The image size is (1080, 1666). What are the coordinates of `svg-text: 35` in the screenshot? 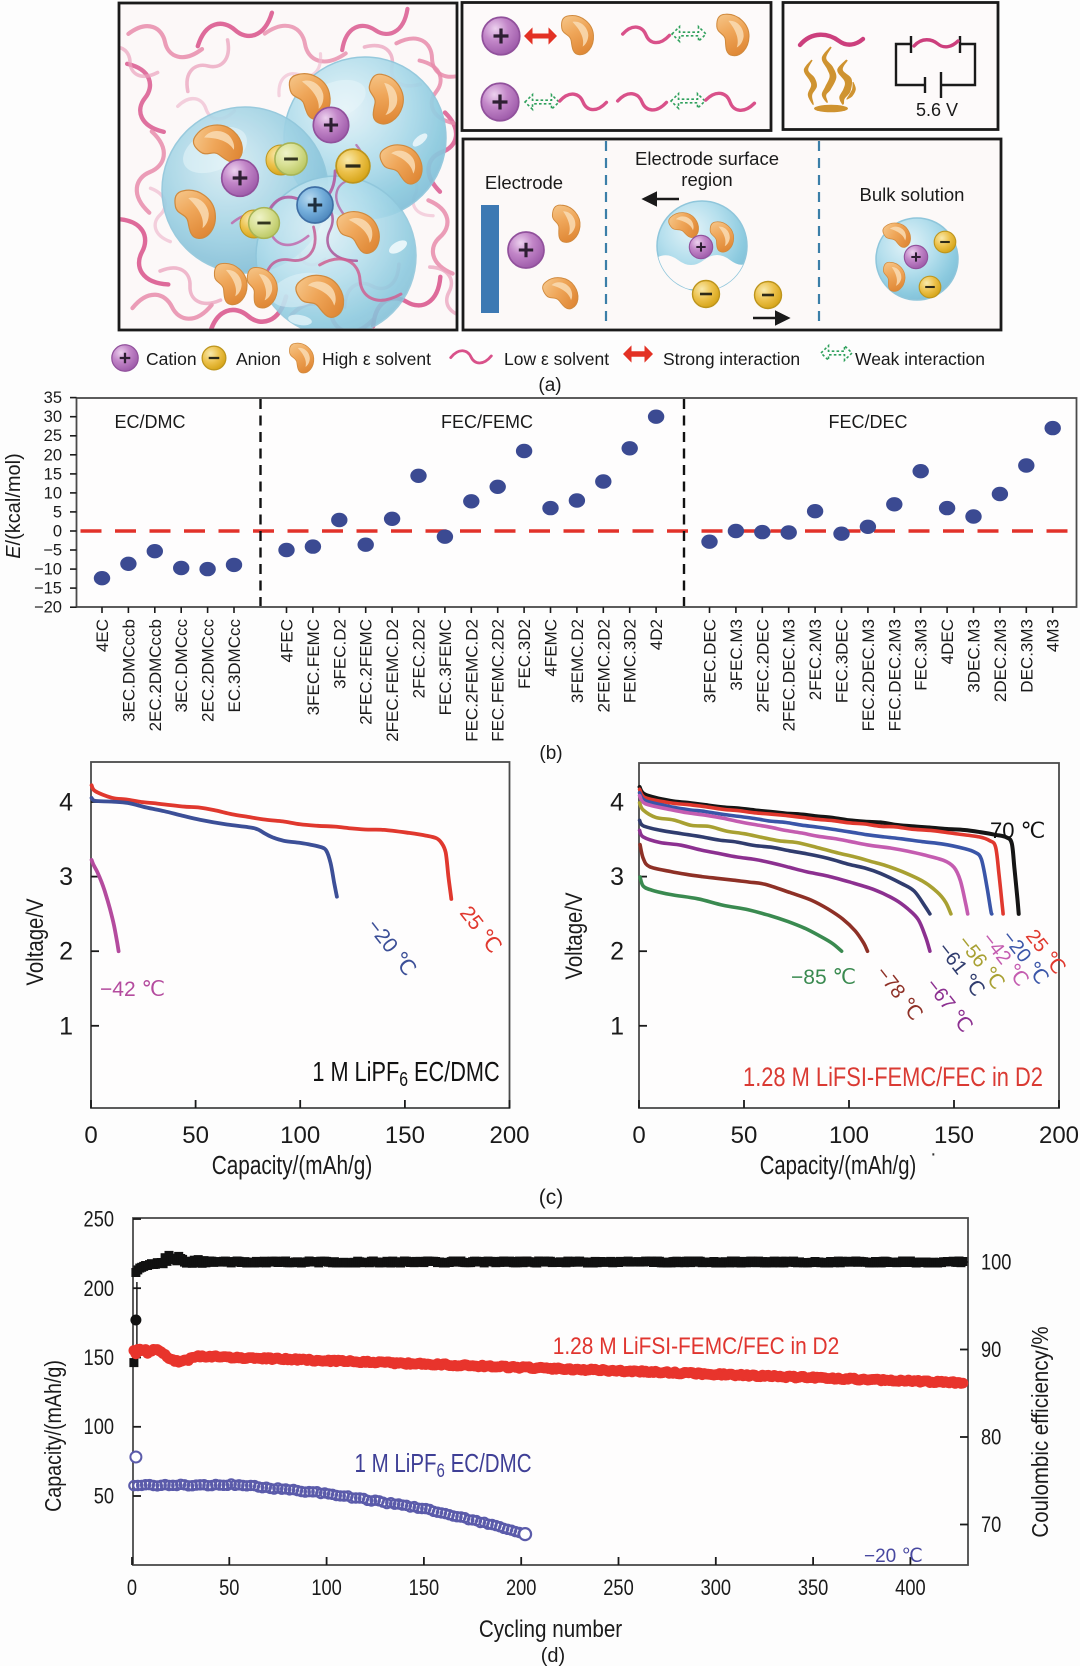 It's located at (53, 398).